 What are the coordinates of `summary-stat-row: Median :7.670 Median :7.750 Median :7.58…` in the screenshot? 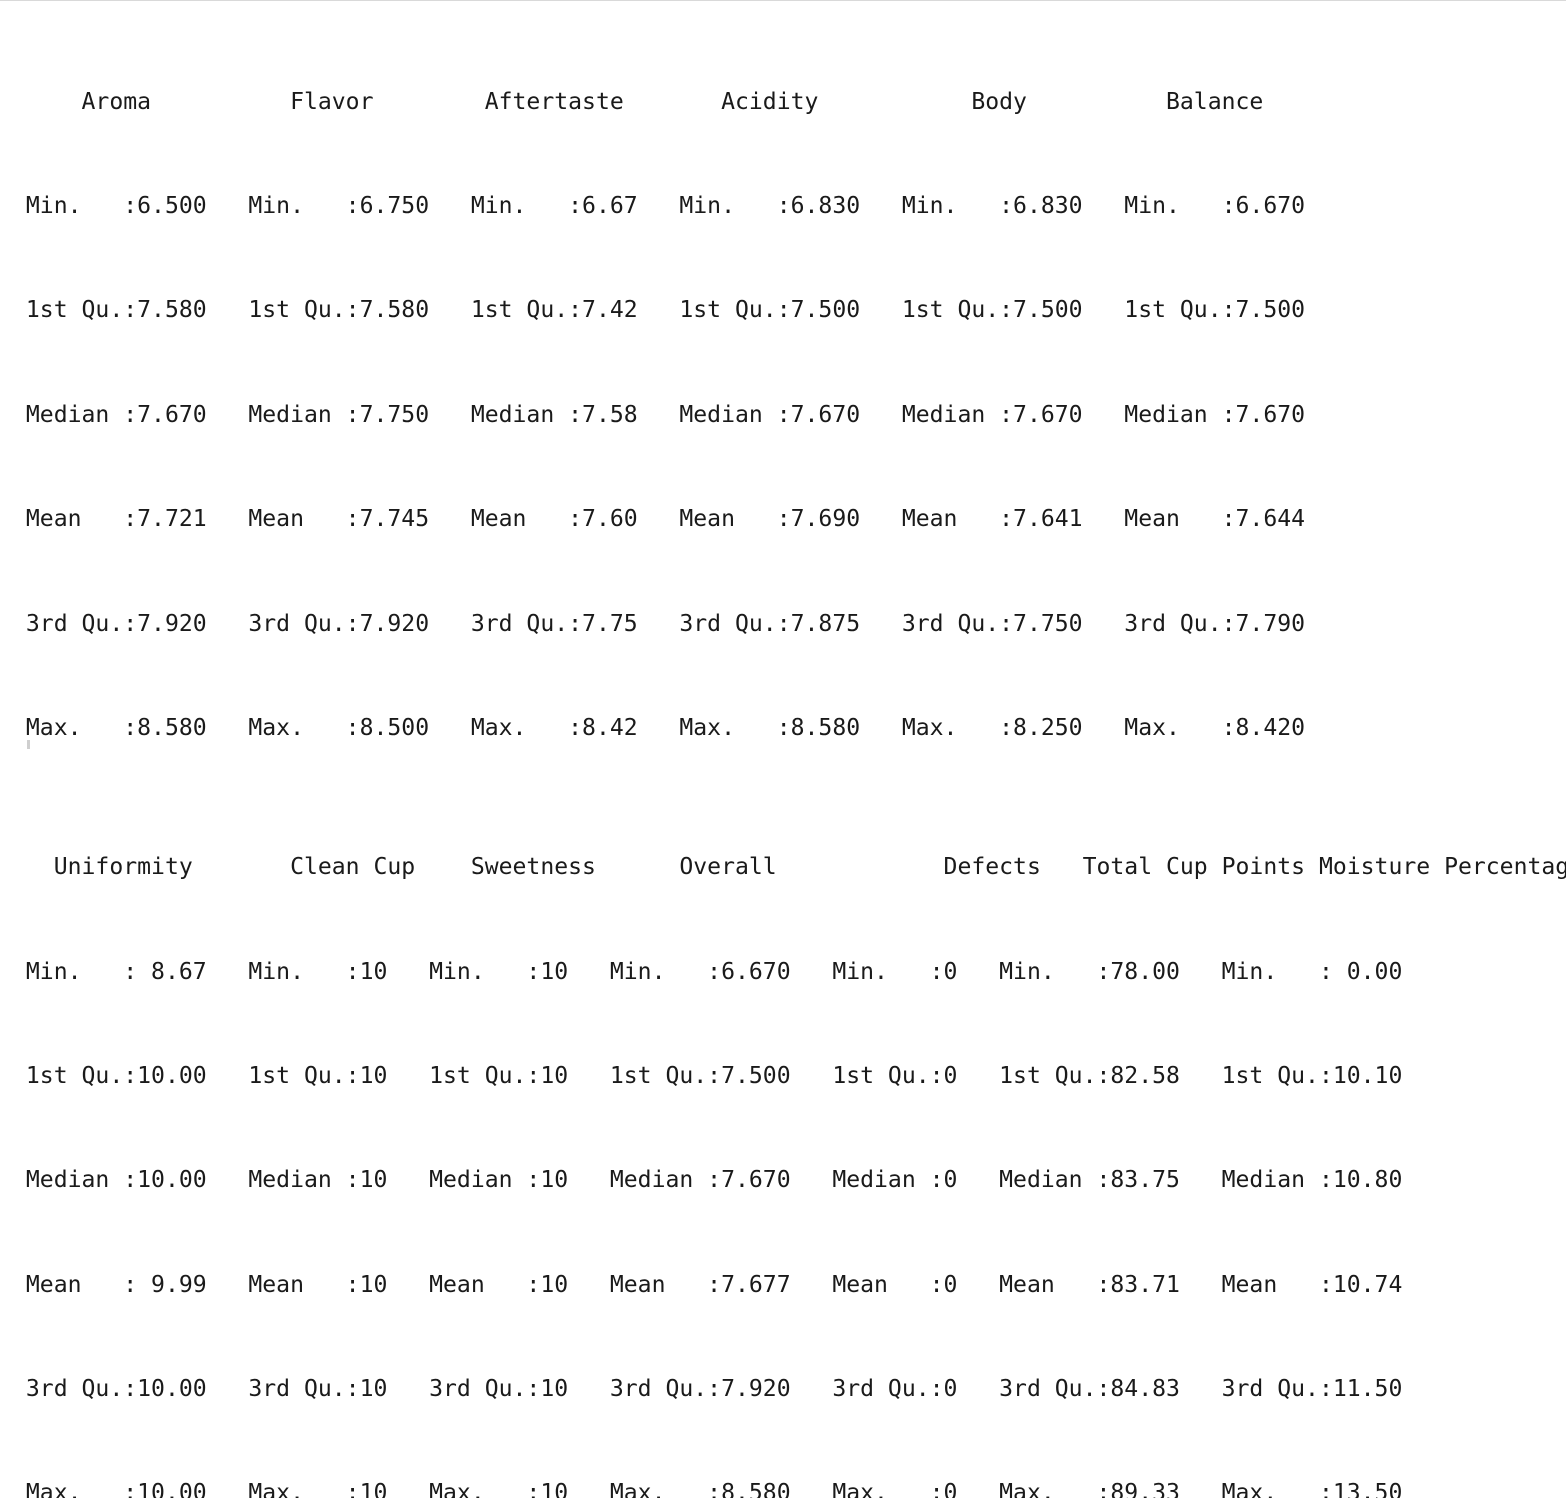 It's located at (672, 414).